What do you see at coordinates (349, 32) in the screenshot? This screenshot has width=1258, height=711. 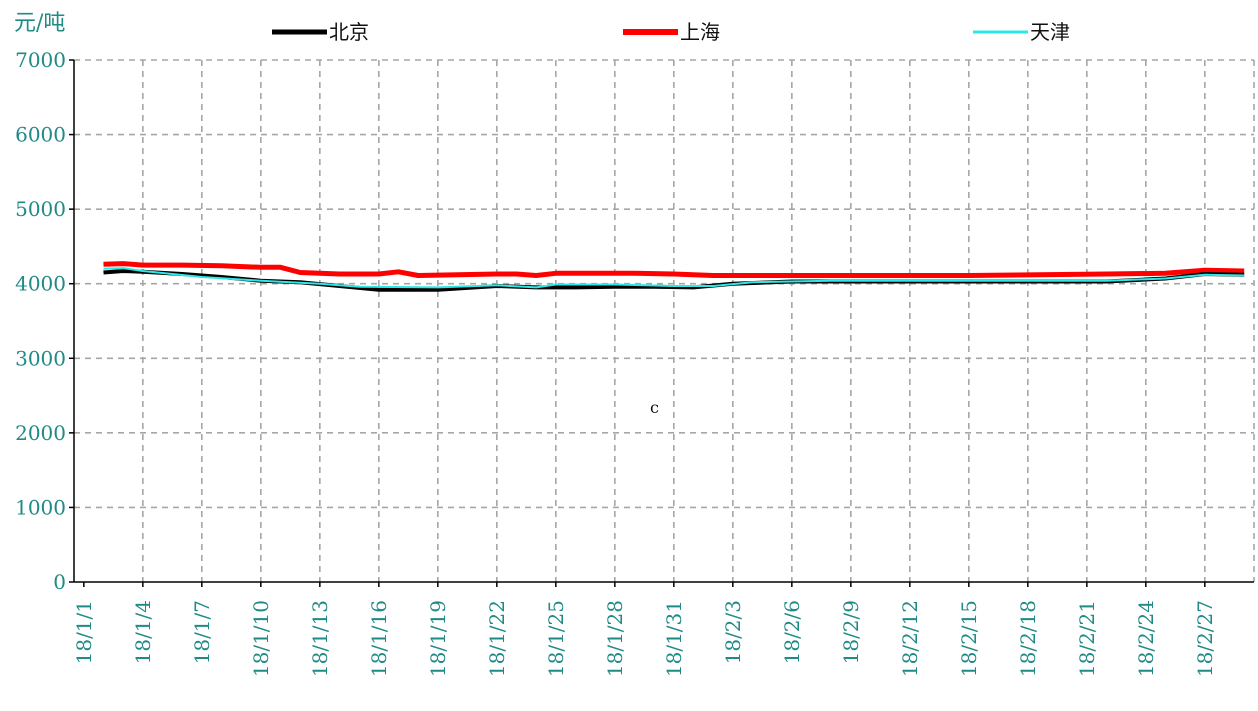 I see `legend-label: 北京` at bounding box center [349, 32].